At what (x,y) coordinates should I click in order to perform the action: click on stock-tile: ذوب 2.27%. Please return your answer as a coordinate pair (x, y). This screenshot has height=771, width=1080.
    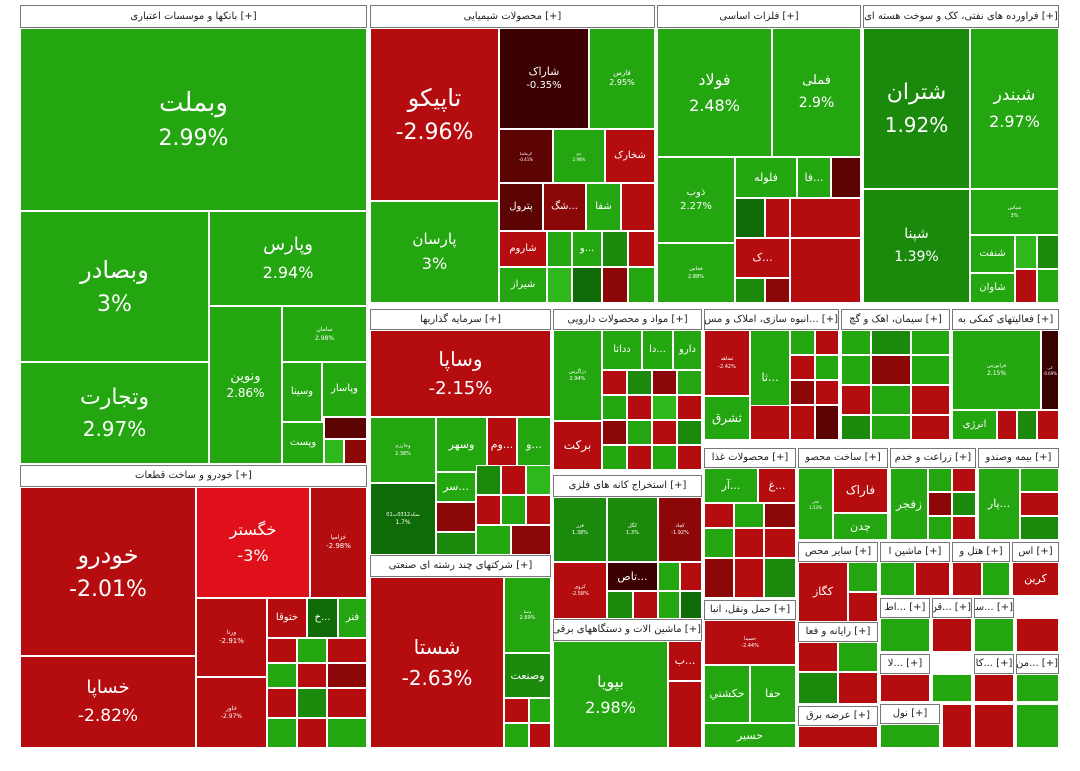
    Looking at the image, I should click on (696, 200).